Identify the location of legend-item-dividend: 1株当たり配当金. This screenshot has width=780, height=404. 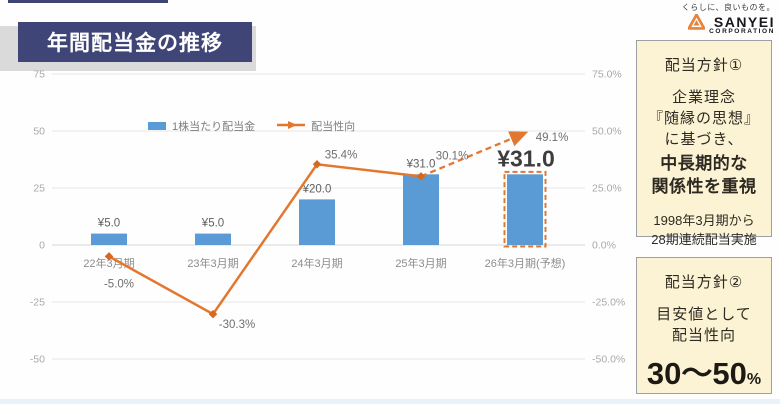
(201, 126).